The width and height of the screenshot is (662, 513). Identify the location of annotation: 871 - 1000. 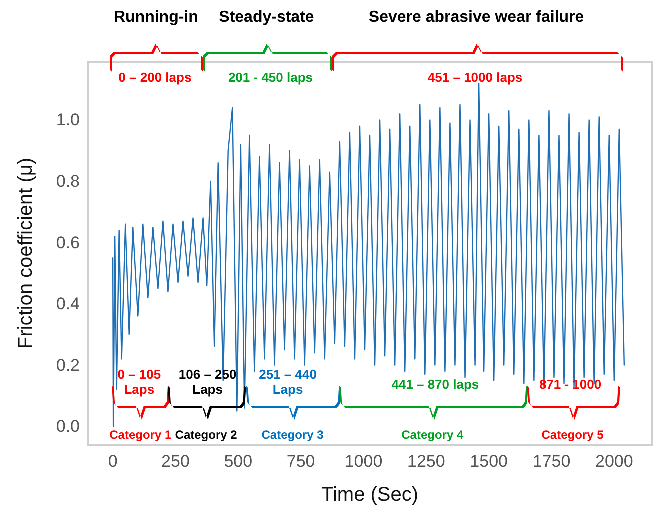
(570, 384).